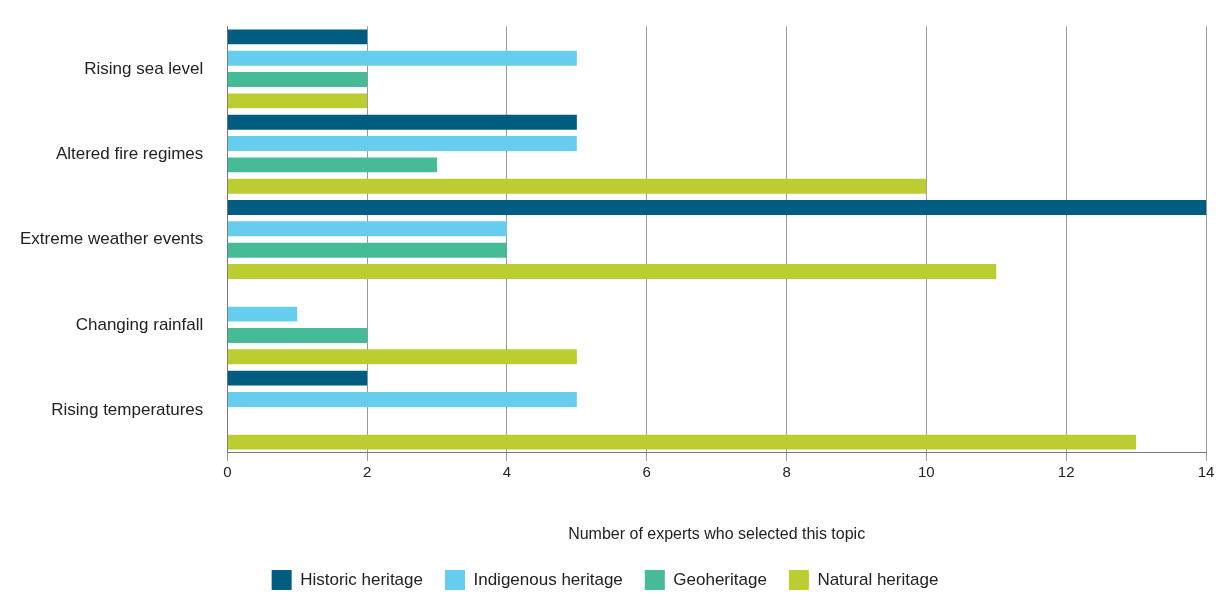 The height and width of the screenshot is (604, 1222). Describe the element at coordinates (720, 579) in the screenshot. I see `legend-label: Geoheritage` at that location.